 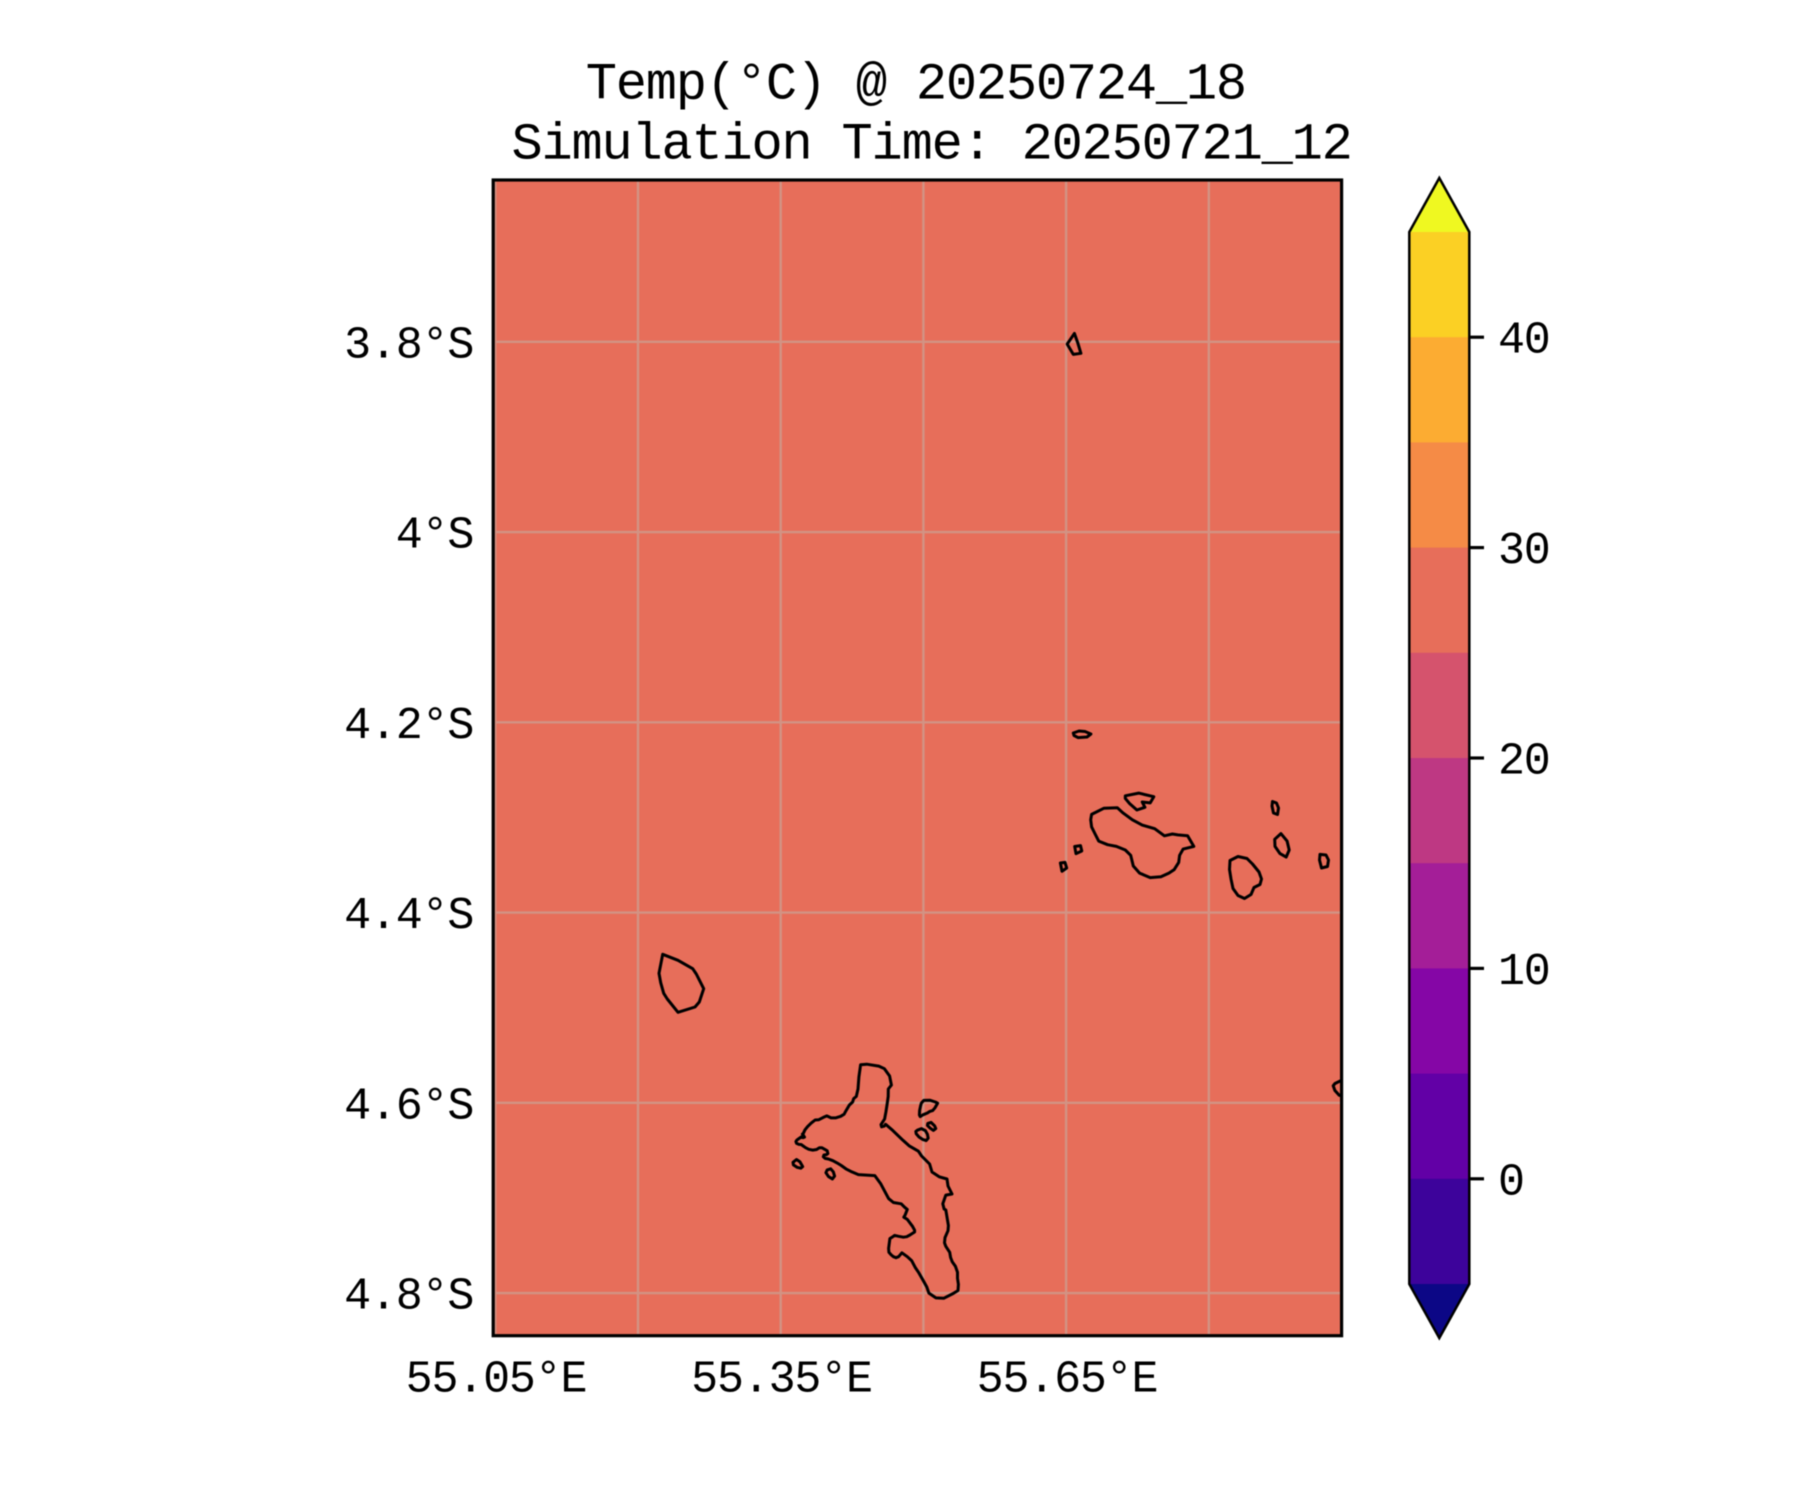 What do you see at coordinates (408, 916) in the screenshot?
I see `svg-text: 4.4°S` at bounding box center [408, 916].